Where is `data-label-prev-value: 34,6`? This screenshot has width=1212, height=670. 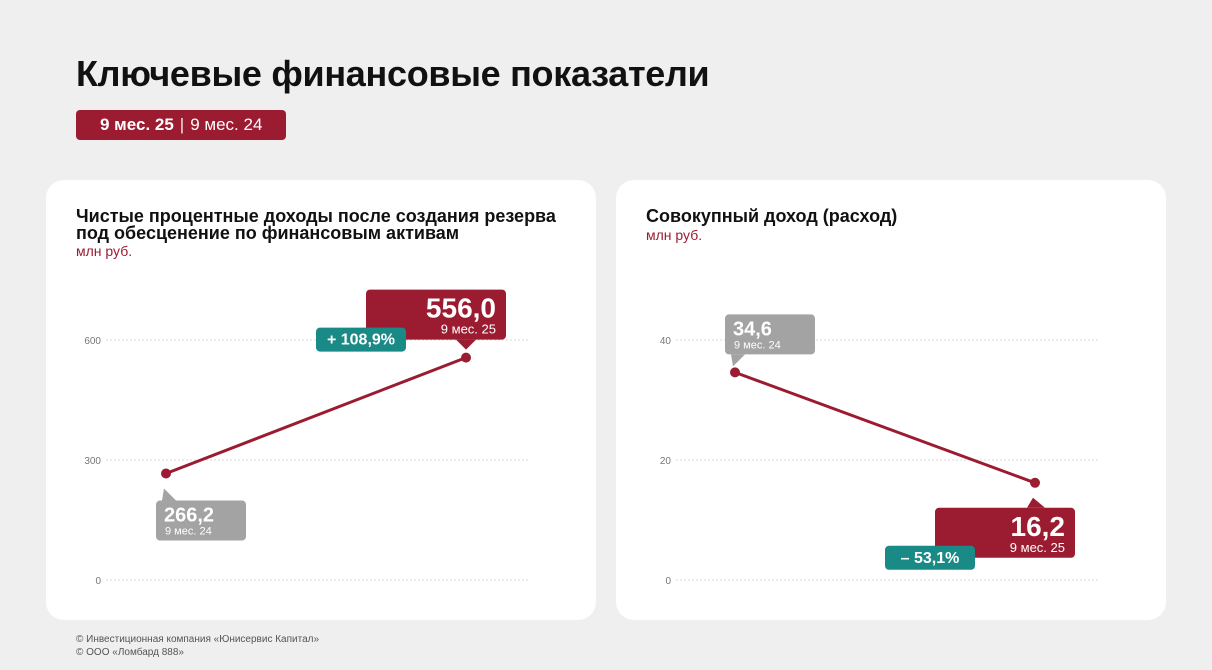
data-label-prev-value: 34,6 is located at coordinates (752, 329).